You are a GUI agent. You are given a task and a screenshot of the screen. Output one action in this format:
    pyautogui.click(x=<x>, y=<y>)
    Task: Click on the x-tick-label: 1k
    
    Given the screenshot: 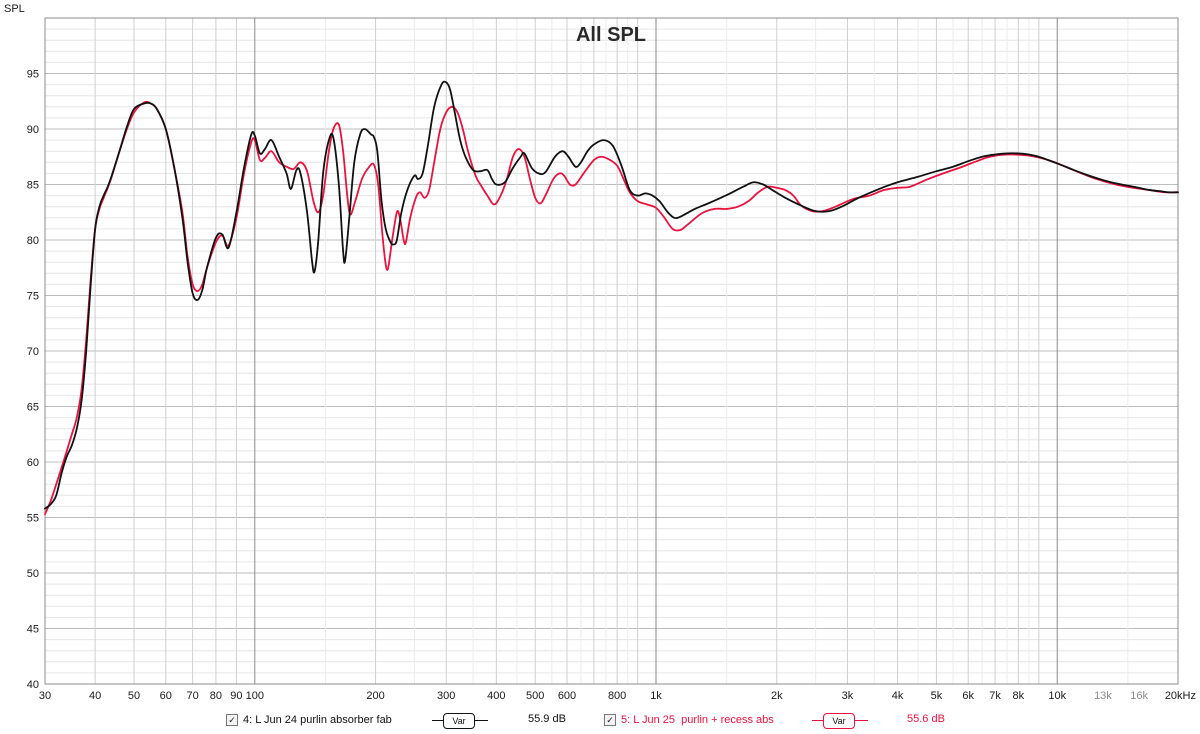 What is the action you would take?
    pyautogui.click(x=656, y=696)
    